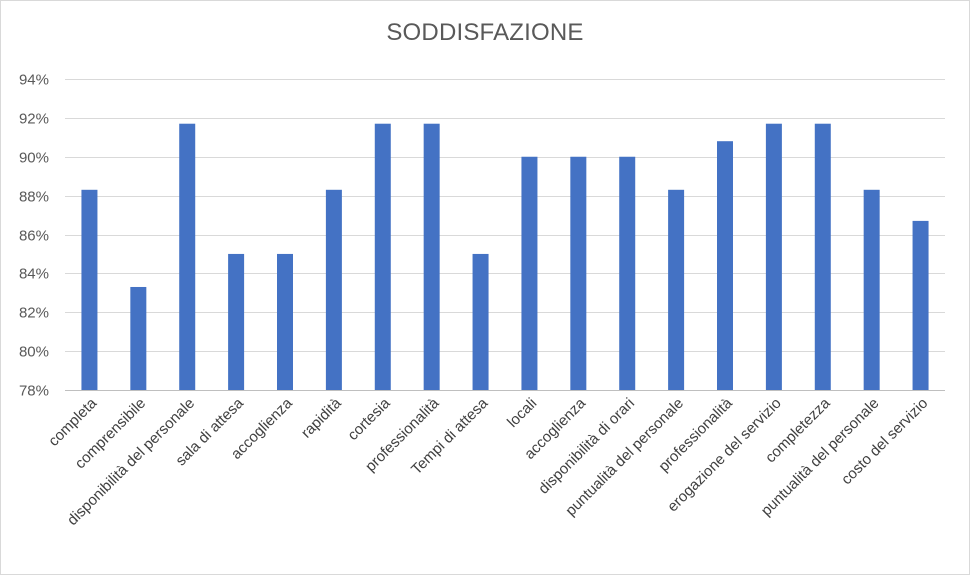 This screenshot has width=970, height=575. What do you see at coordinates (34, 80) in the screenshot?
I see `y-tick-label: 94%` at bounding box center [34, 80].